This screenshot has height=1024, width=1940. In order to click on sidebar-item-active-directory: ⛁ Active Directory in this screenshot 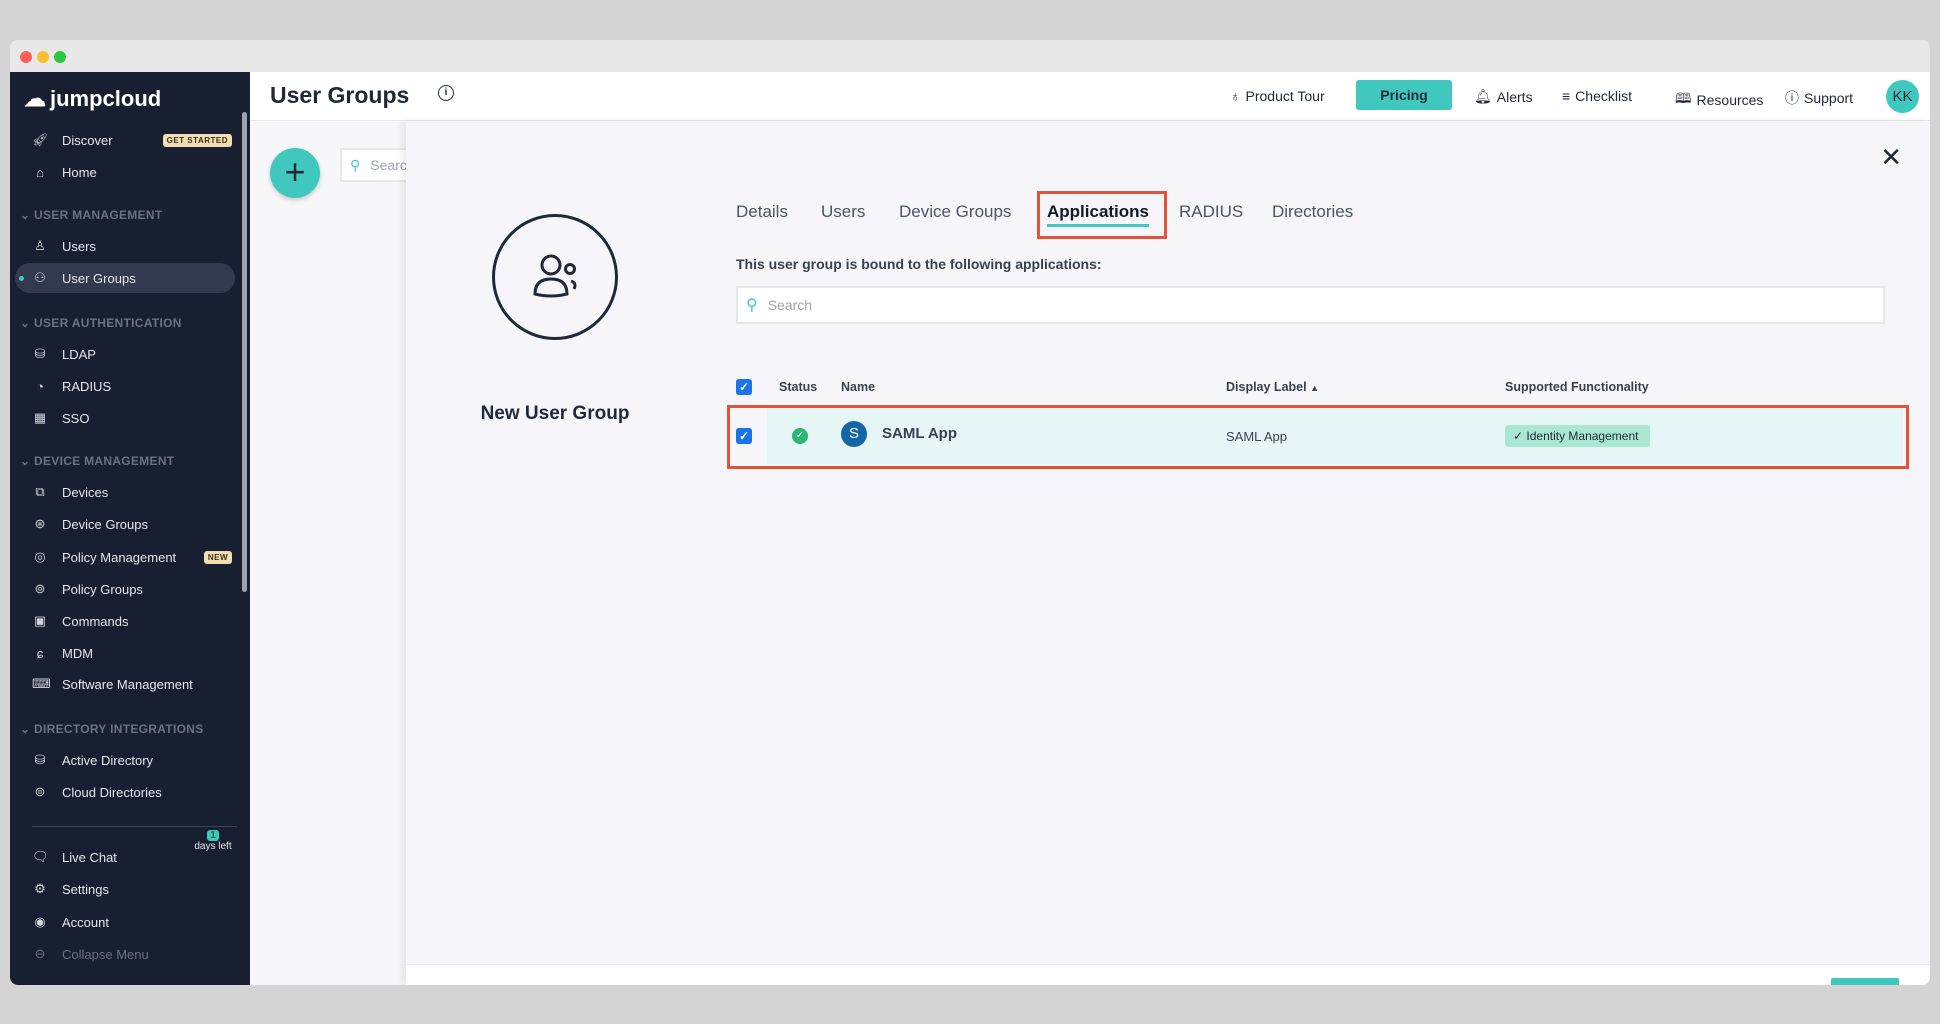, I will do `click(125, 760)`.